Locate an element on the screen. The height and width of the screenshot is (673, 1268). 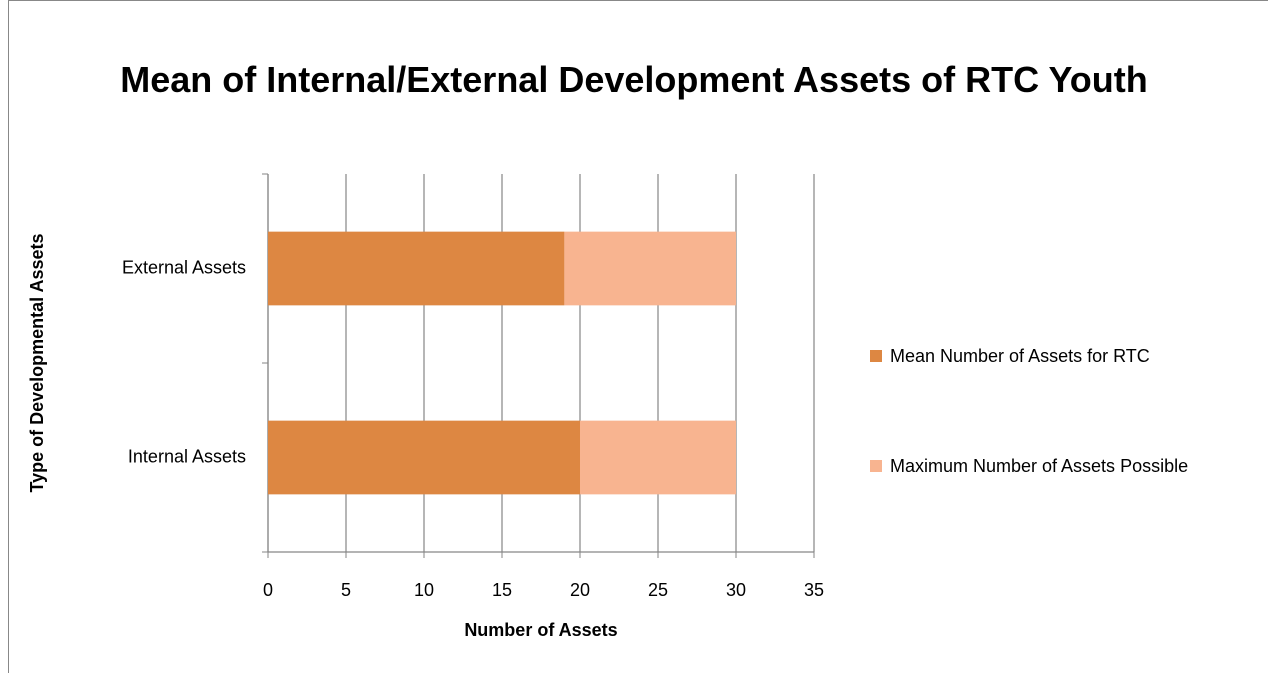
legend-label: Mean Number of Assets for RTC is located at coordinates (1020, 356).